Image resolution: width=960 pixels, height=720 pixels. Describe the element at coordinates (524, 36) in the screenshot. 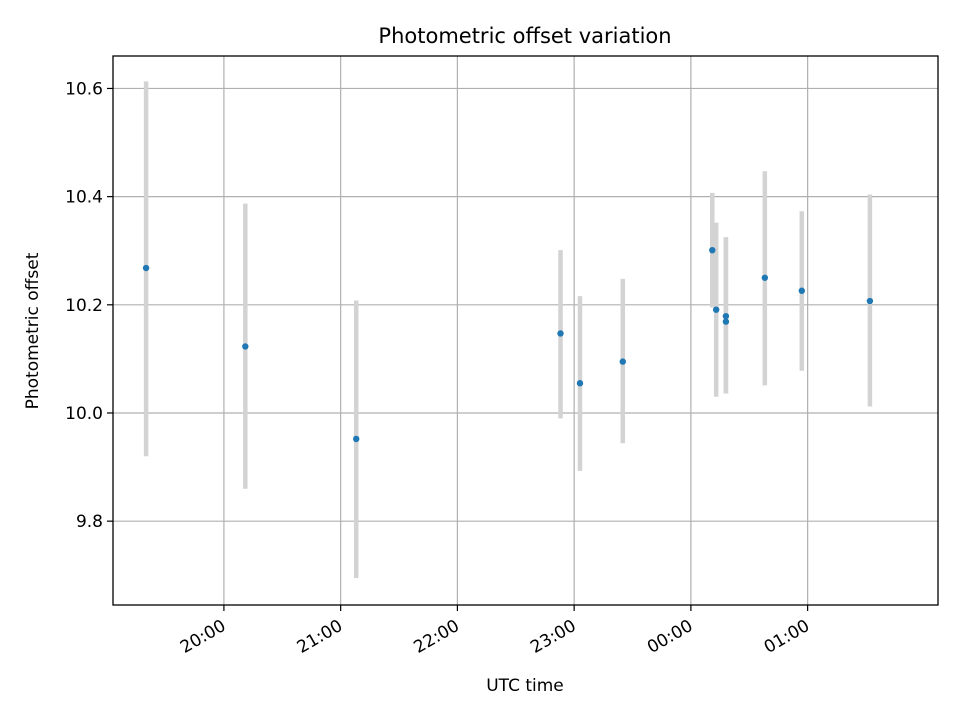

I see `chart-title: Photometric offset variation` at that location.